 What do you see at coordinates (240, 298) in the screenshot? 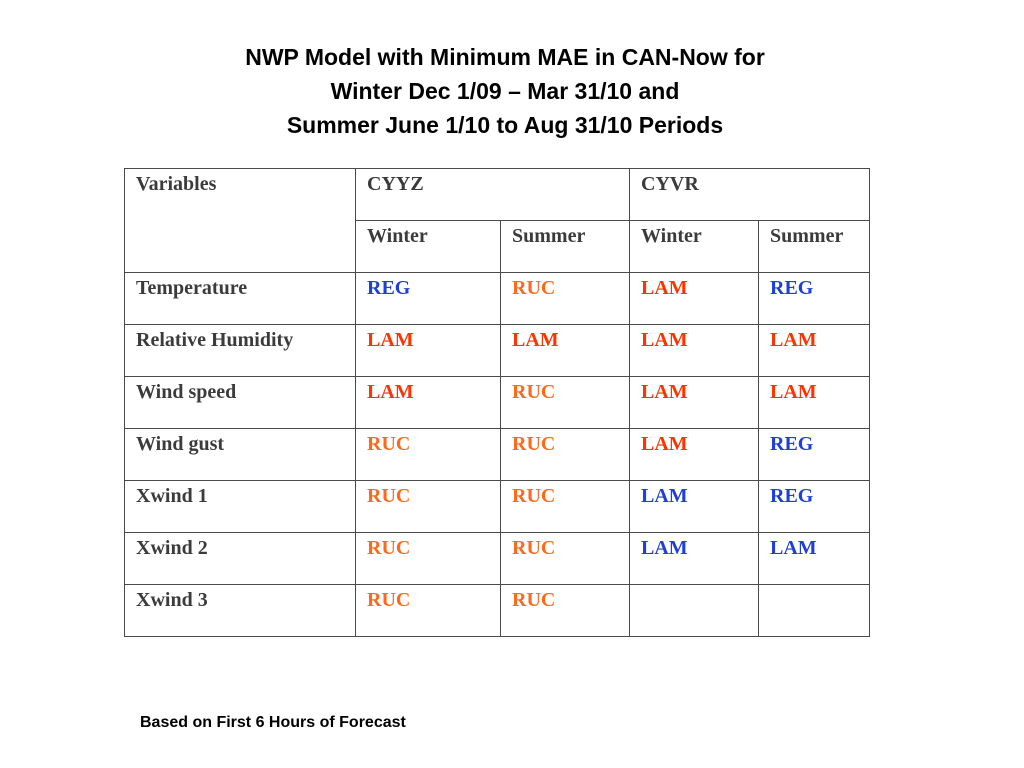
I see `variable-name: Temperature` at bounding box center [240, 298].